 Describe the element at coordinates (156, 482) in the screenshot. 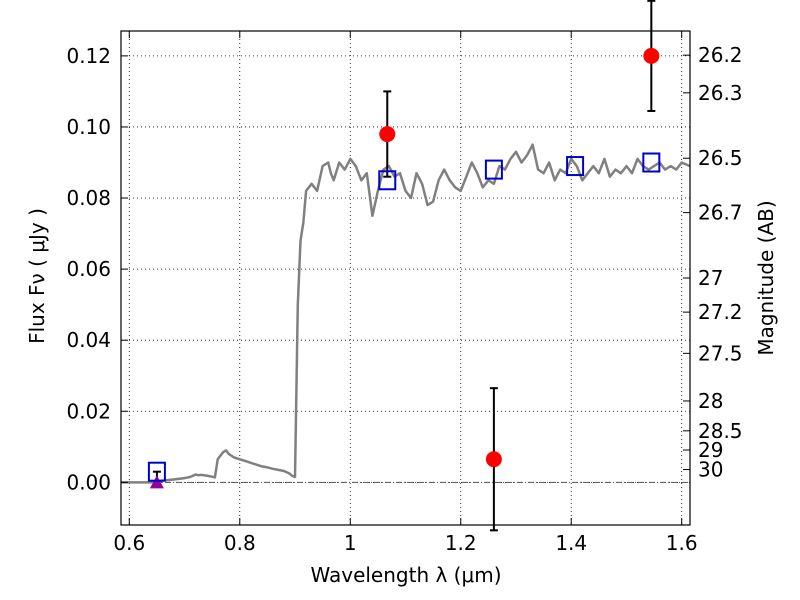

I see `upper-limit-point` at that location.